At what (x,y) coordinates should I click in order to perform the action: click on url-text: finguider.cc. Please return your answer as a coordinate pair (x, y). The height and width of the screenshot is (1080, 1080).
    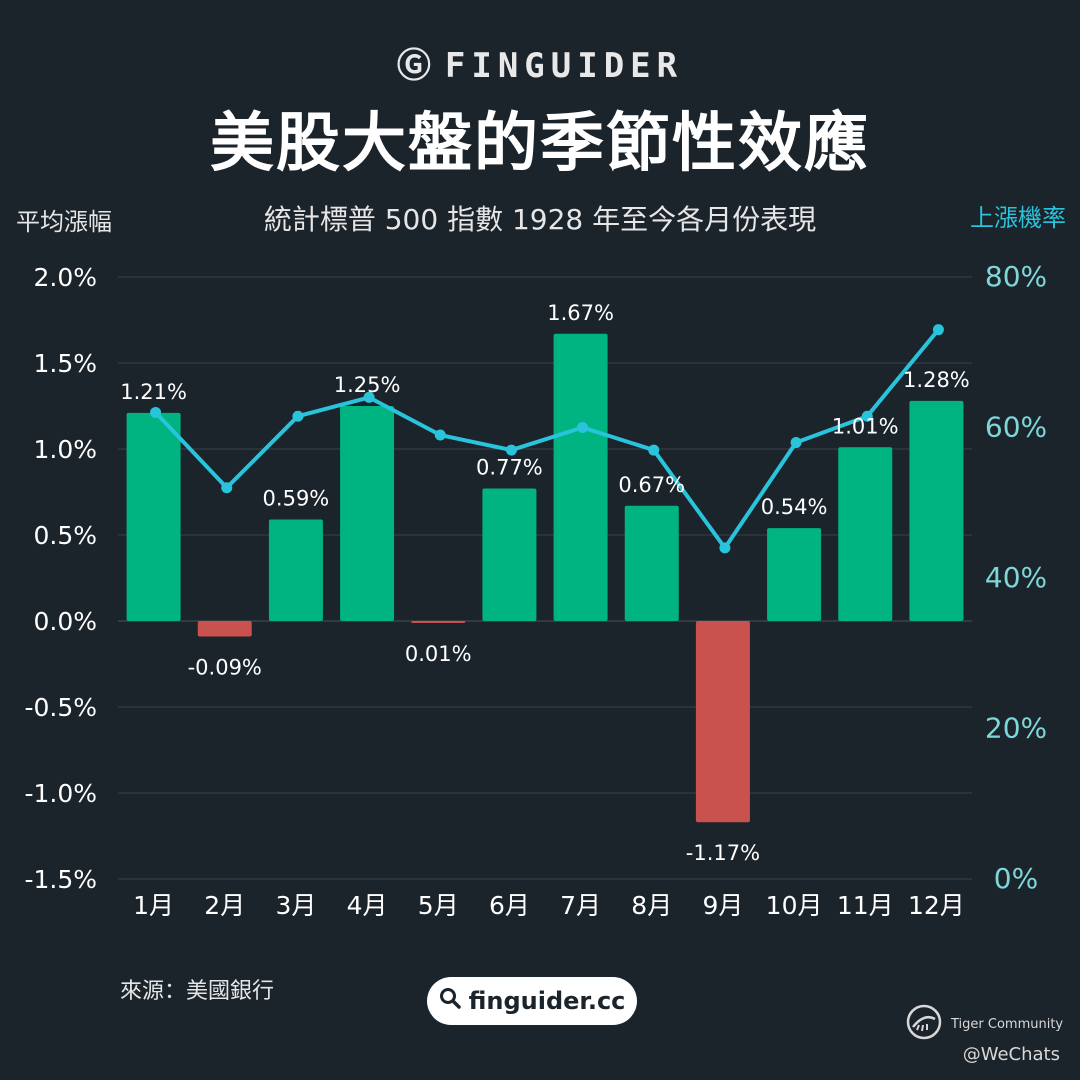
    Looking at the image, I should click on (547, 1001).